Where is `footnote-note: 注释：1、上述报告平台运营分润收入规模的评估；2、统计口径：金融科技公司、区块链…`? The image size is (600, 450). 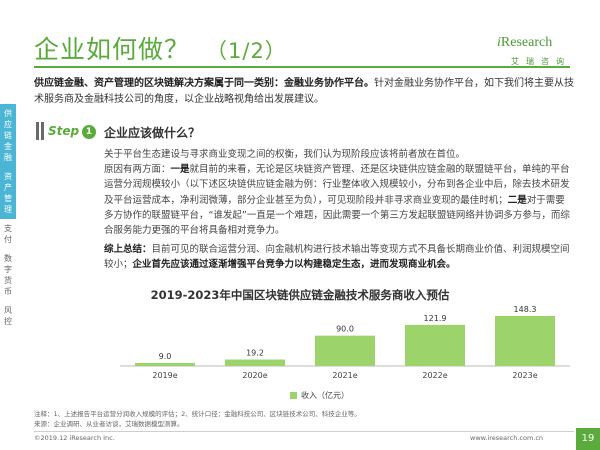 footnote-note: 注释：1、上述报告平台运营分润收入规模的评估；2、统计口径：金融科技公司、区块链… is located at coordinates (197, 414).